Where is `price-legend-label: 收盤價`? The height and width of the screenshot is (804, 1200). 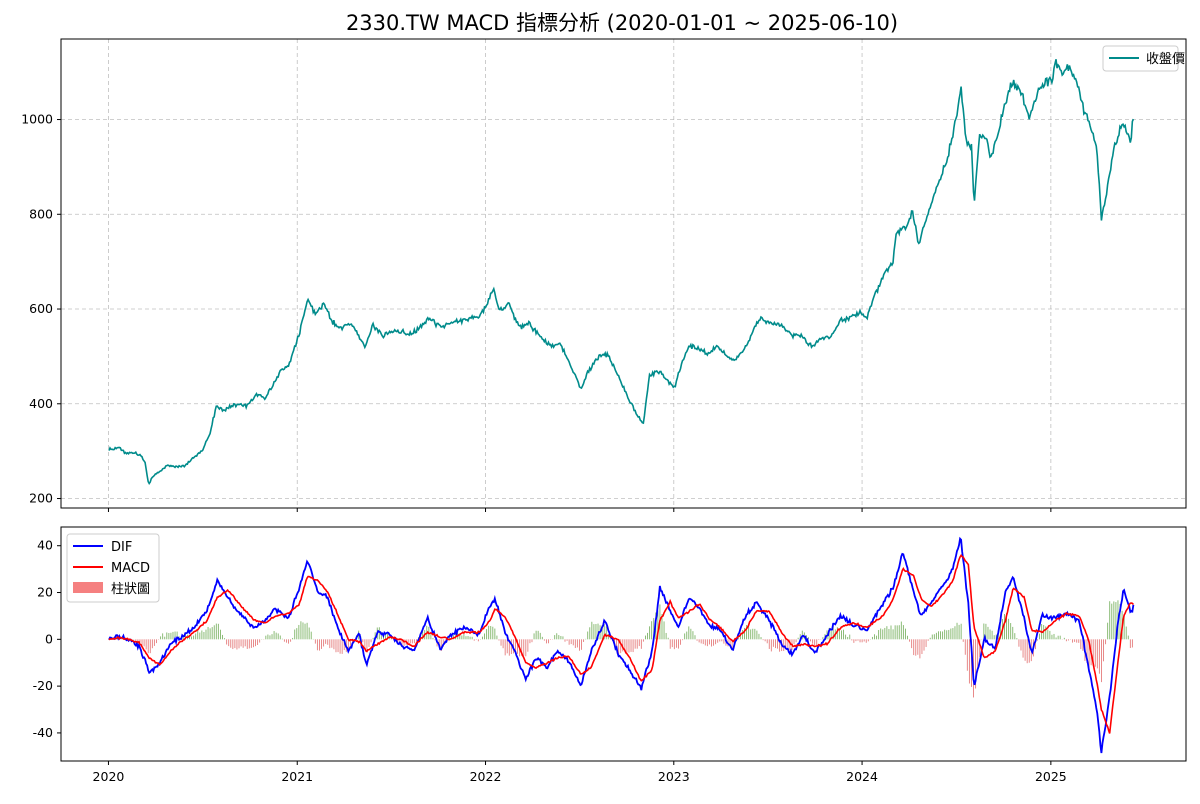
price-legend-label: 收盤價 is located at coordinates (1165, 59).